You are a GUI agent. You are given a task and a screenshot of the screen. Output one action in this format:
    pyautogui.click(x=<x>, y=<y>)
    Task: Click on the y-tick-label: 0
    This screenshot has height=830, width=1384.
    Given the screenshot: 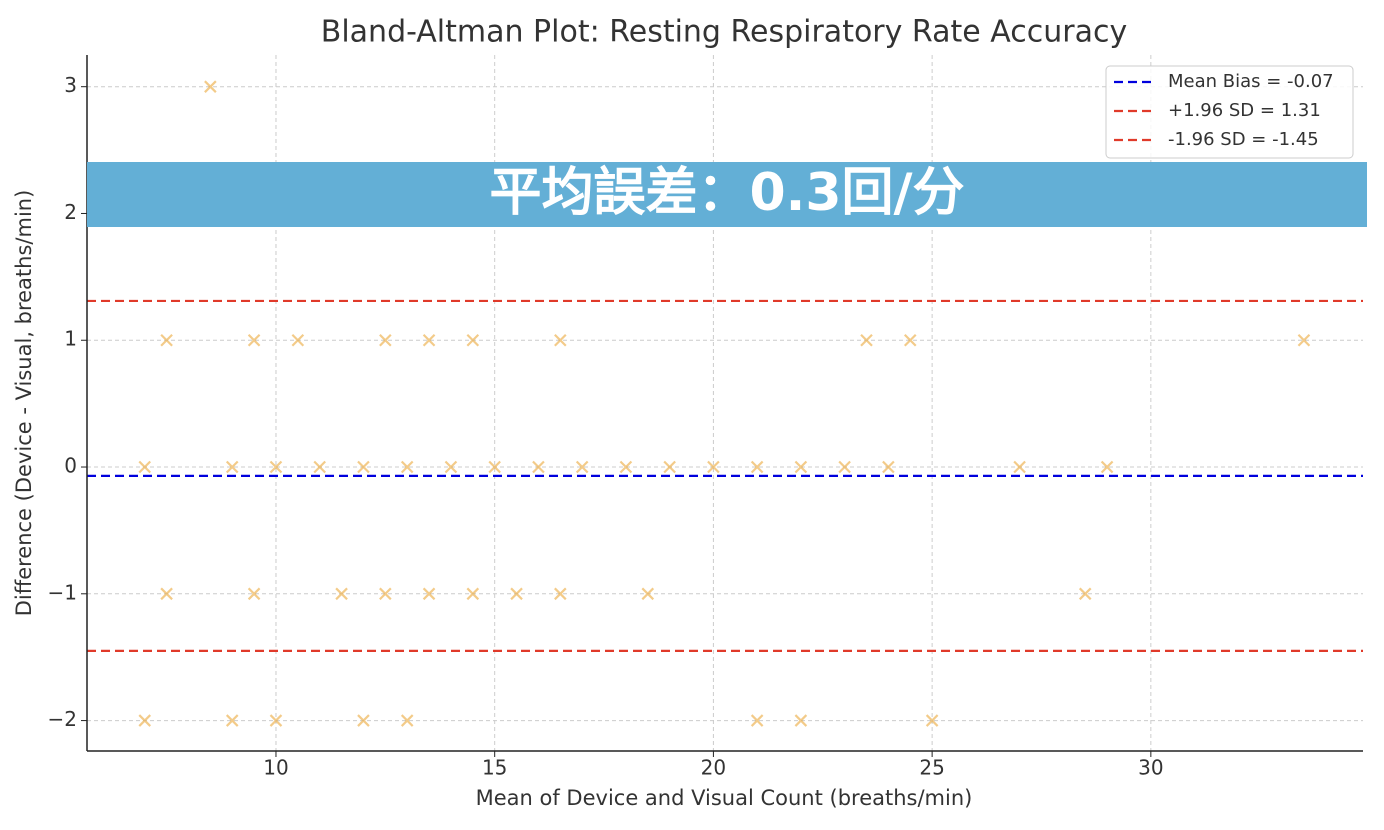 What is the action you would take?
    pyautogui.click(x=70, y=466)
    